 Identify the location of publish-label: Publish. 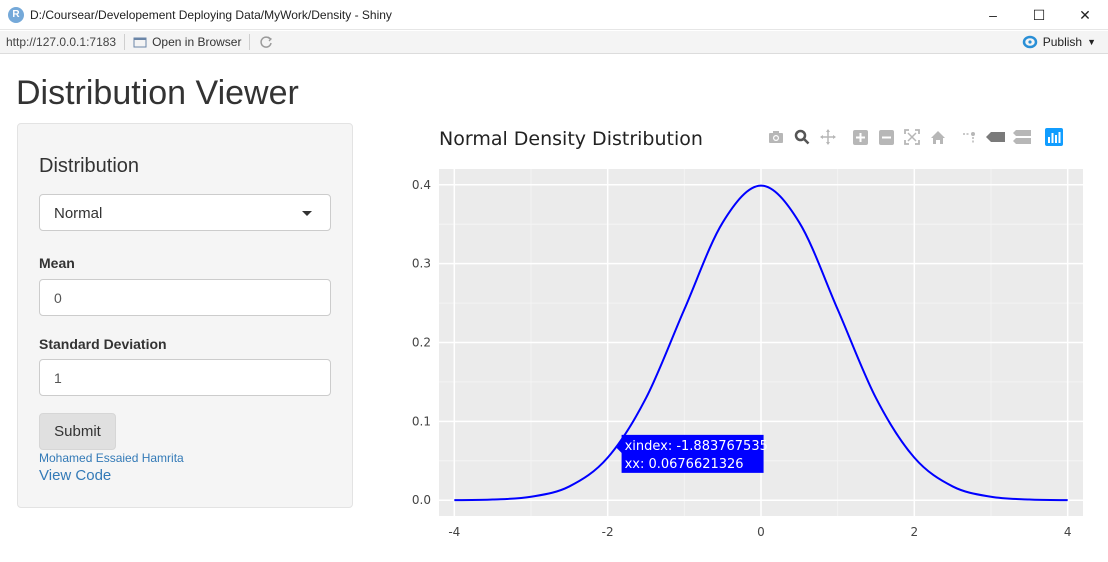
(1062, 42).